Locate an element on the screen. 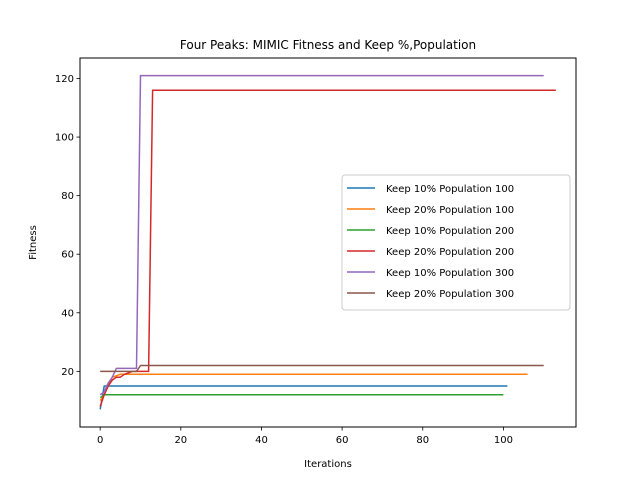 This screenshot has height=480, width=640. y-axis-label: Fitness is located at coordinates (33, 242).